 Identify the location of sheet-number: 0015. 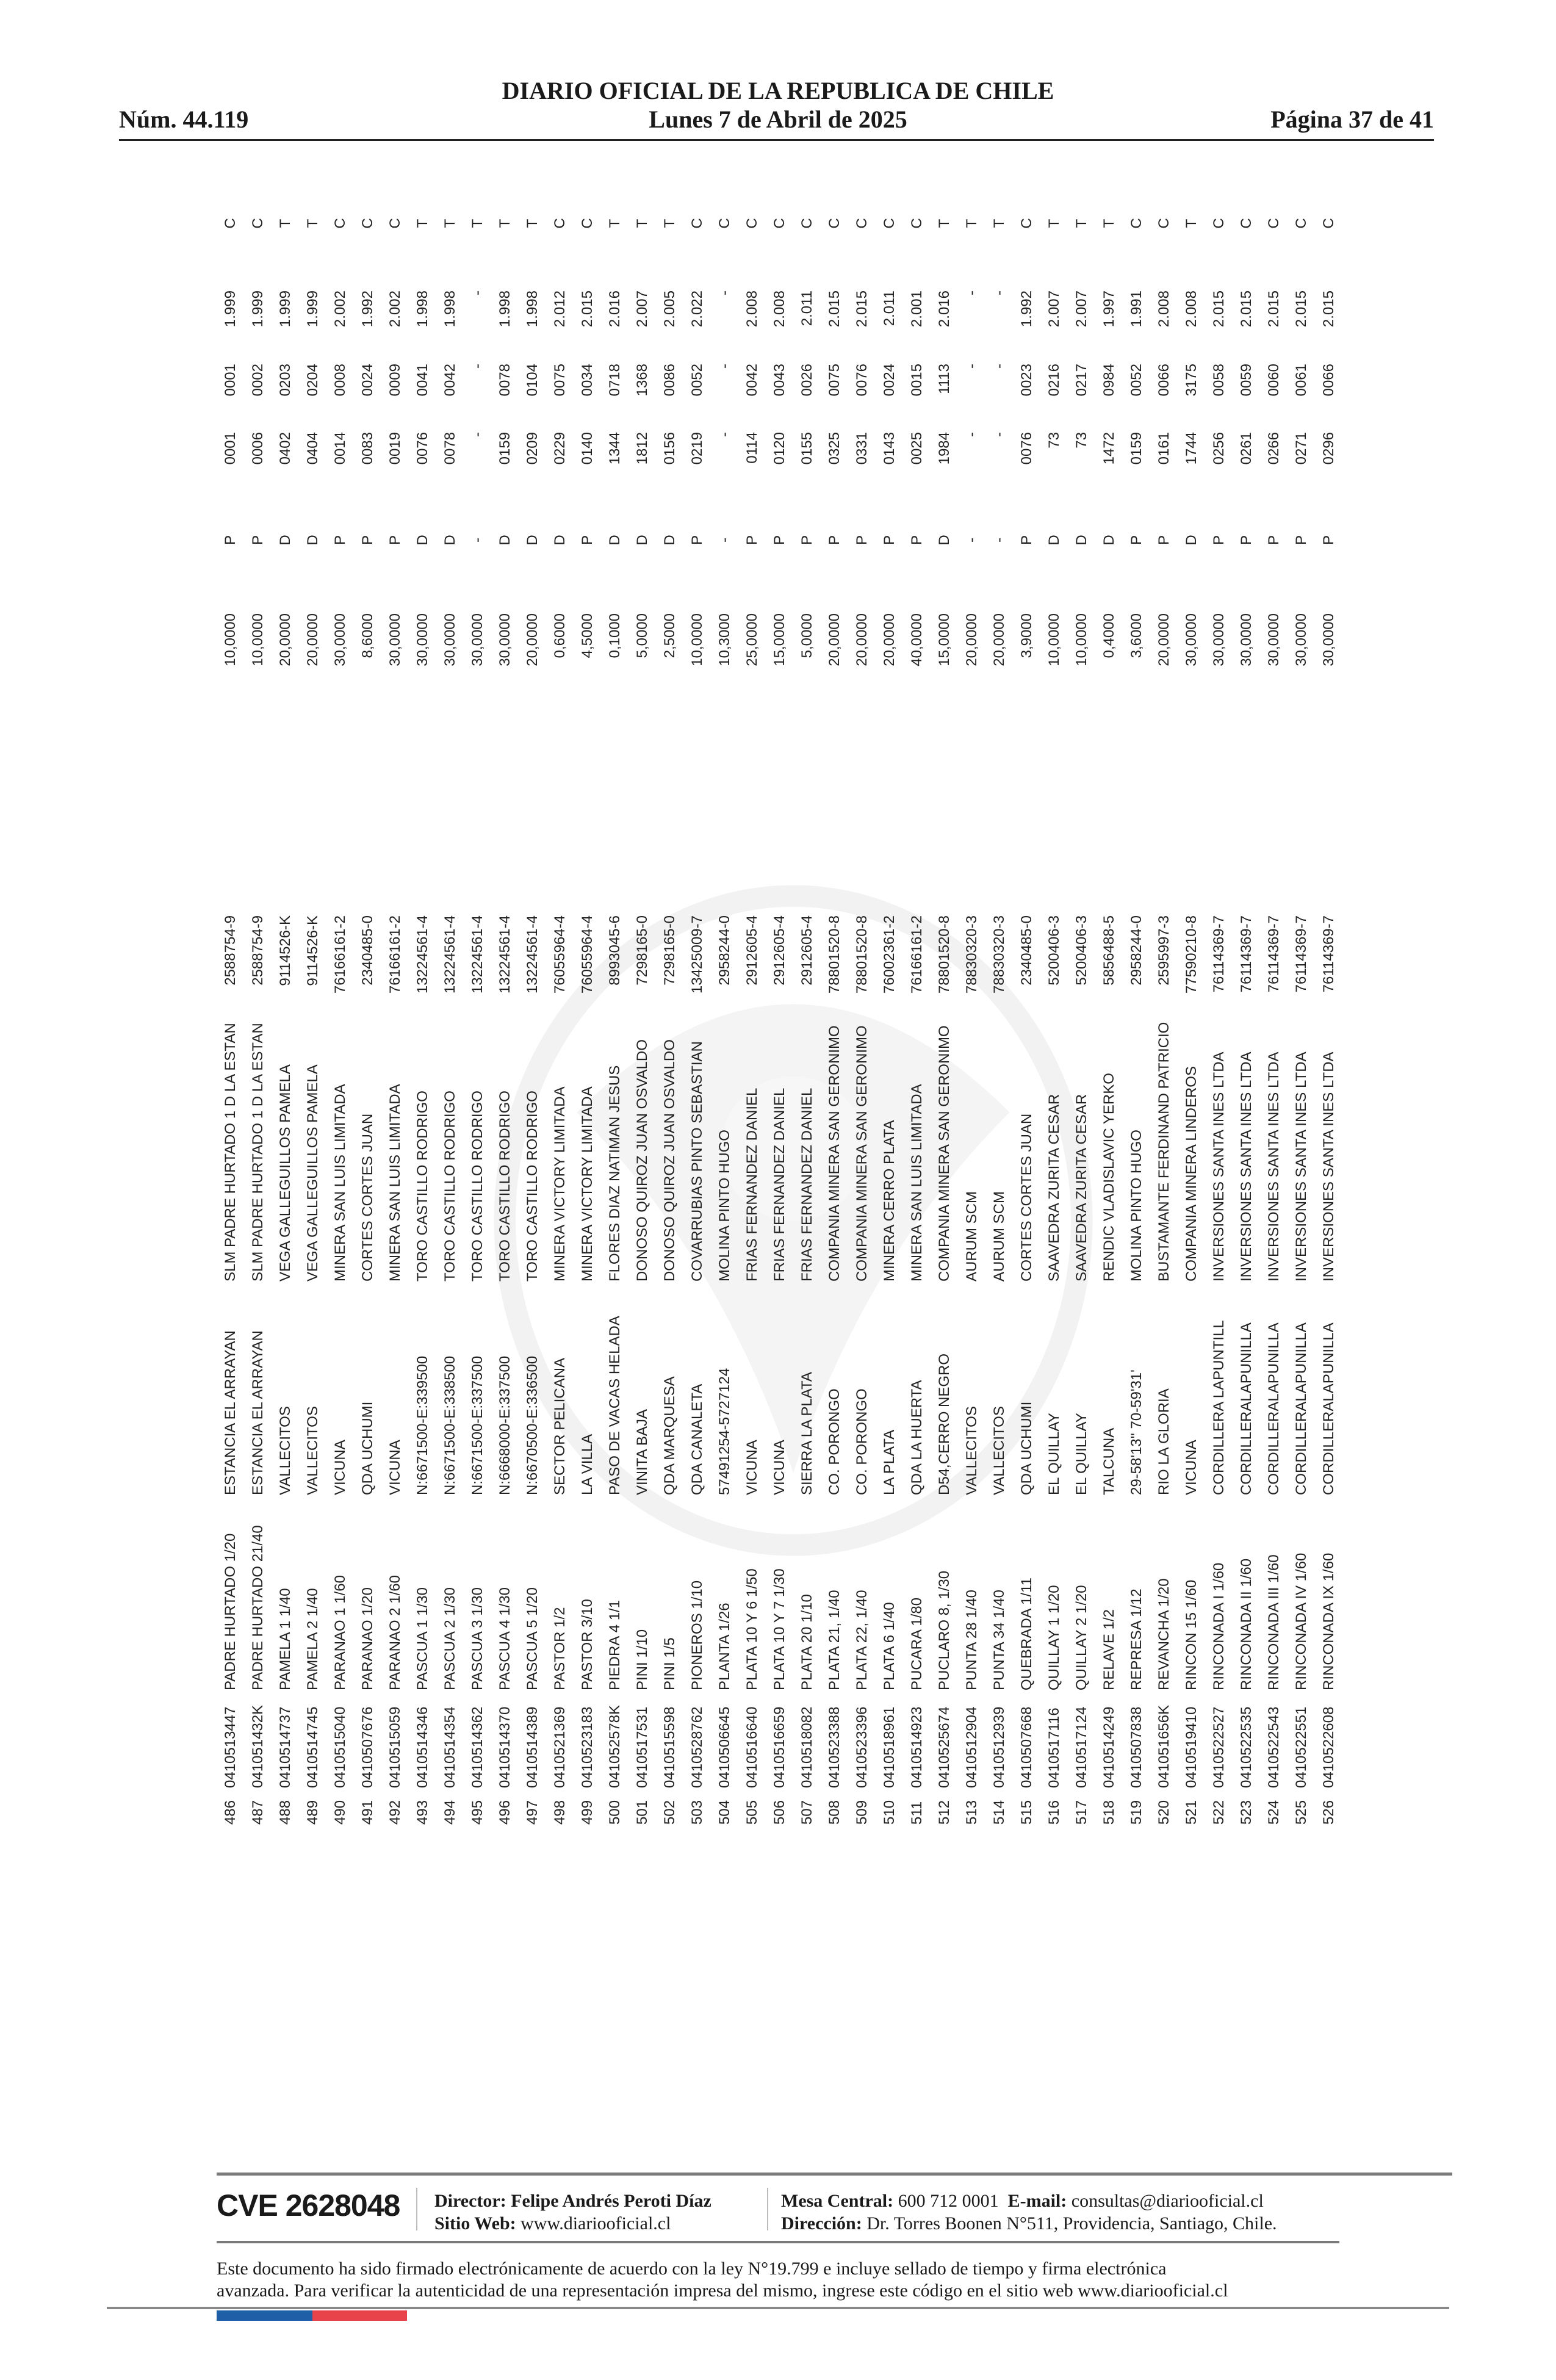
(917, 381).